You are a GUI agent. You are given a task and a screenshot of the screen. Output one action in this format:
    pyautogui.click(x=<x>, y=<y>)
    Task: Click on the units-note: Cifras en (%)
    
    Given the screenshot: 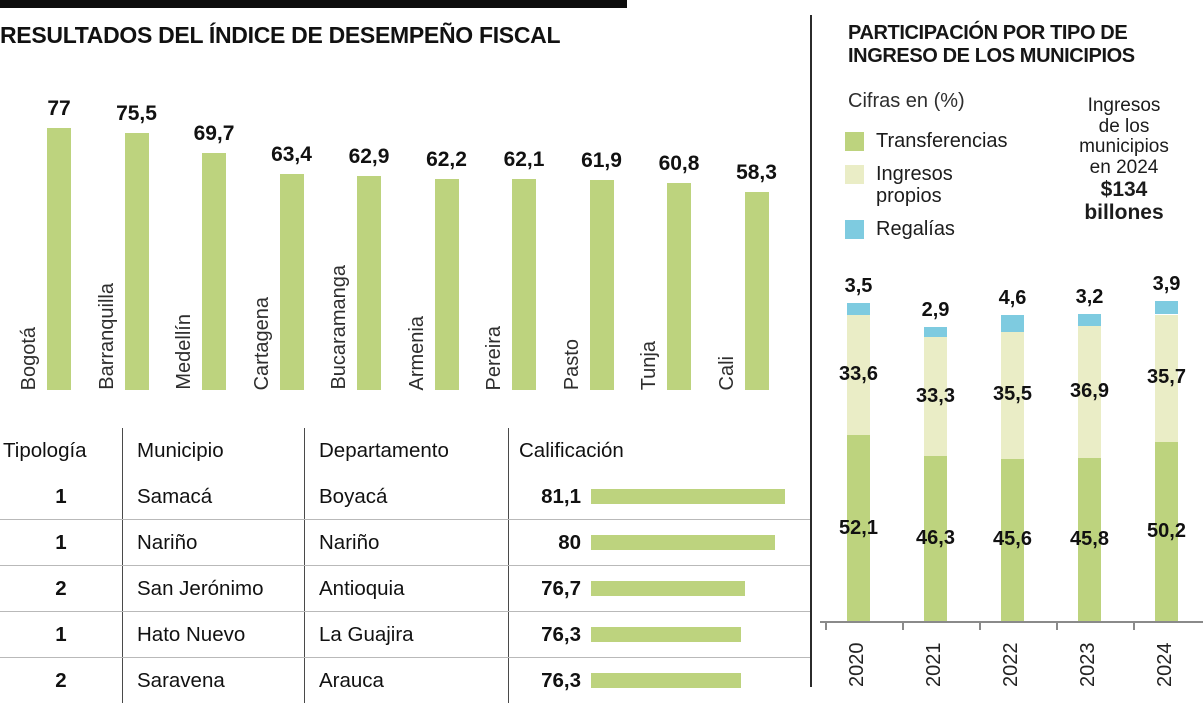 What is the action you would take?
    pyautogui.click(x=906, y=101)
    